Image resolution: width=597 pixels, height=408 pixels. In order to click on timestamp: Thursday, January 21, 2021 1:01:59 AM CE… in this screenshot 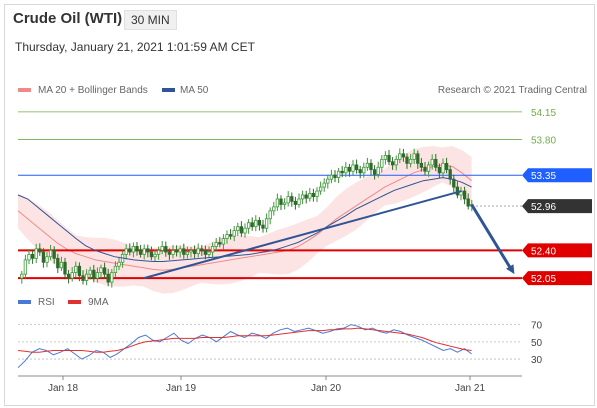, I will do `click(135, 47)`.